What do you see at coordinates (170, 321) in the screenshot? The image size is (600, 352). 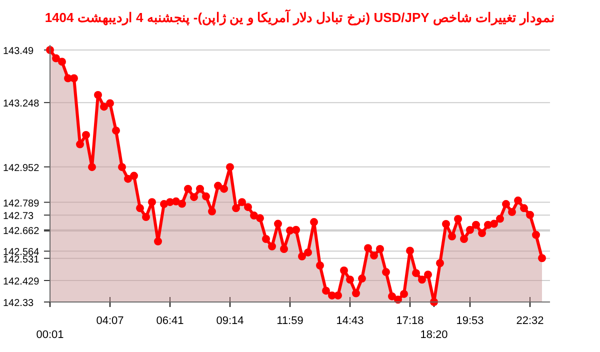 I see `x-tick-label: 06:41` at bounding box center [170, 321].